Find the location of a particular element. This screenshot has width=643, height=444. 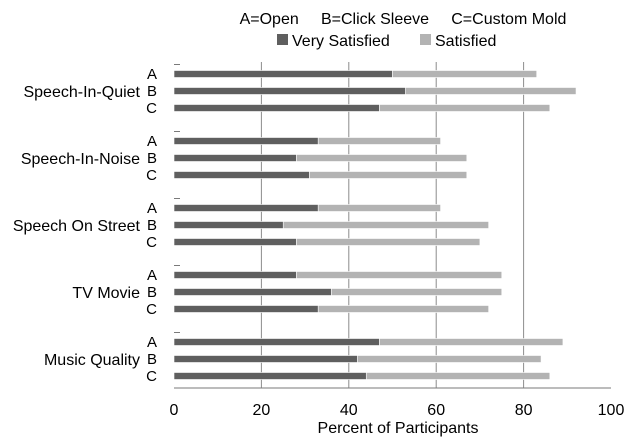

bar-speech-in-quiet-a-very-satisfied is located at coordinates (283, 74).